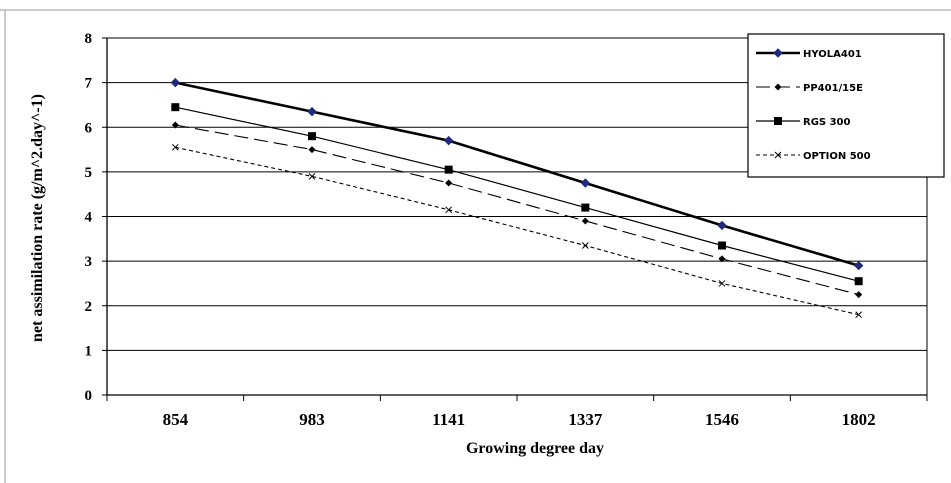  What do you see at coordinates (89, 128) in the screenshot?
I see `y-tick-label: 6` at bounding box center [89, 128].